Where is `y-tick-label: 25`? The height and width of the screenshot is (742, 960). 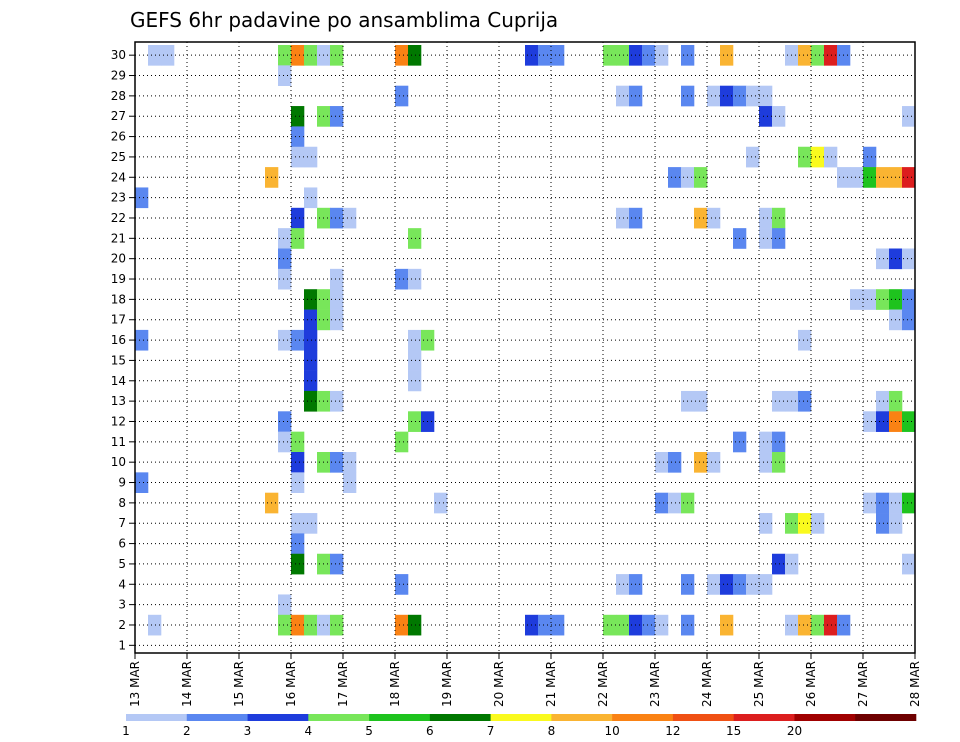 y-tick-label: 25 is located at coordinates (118, 157).